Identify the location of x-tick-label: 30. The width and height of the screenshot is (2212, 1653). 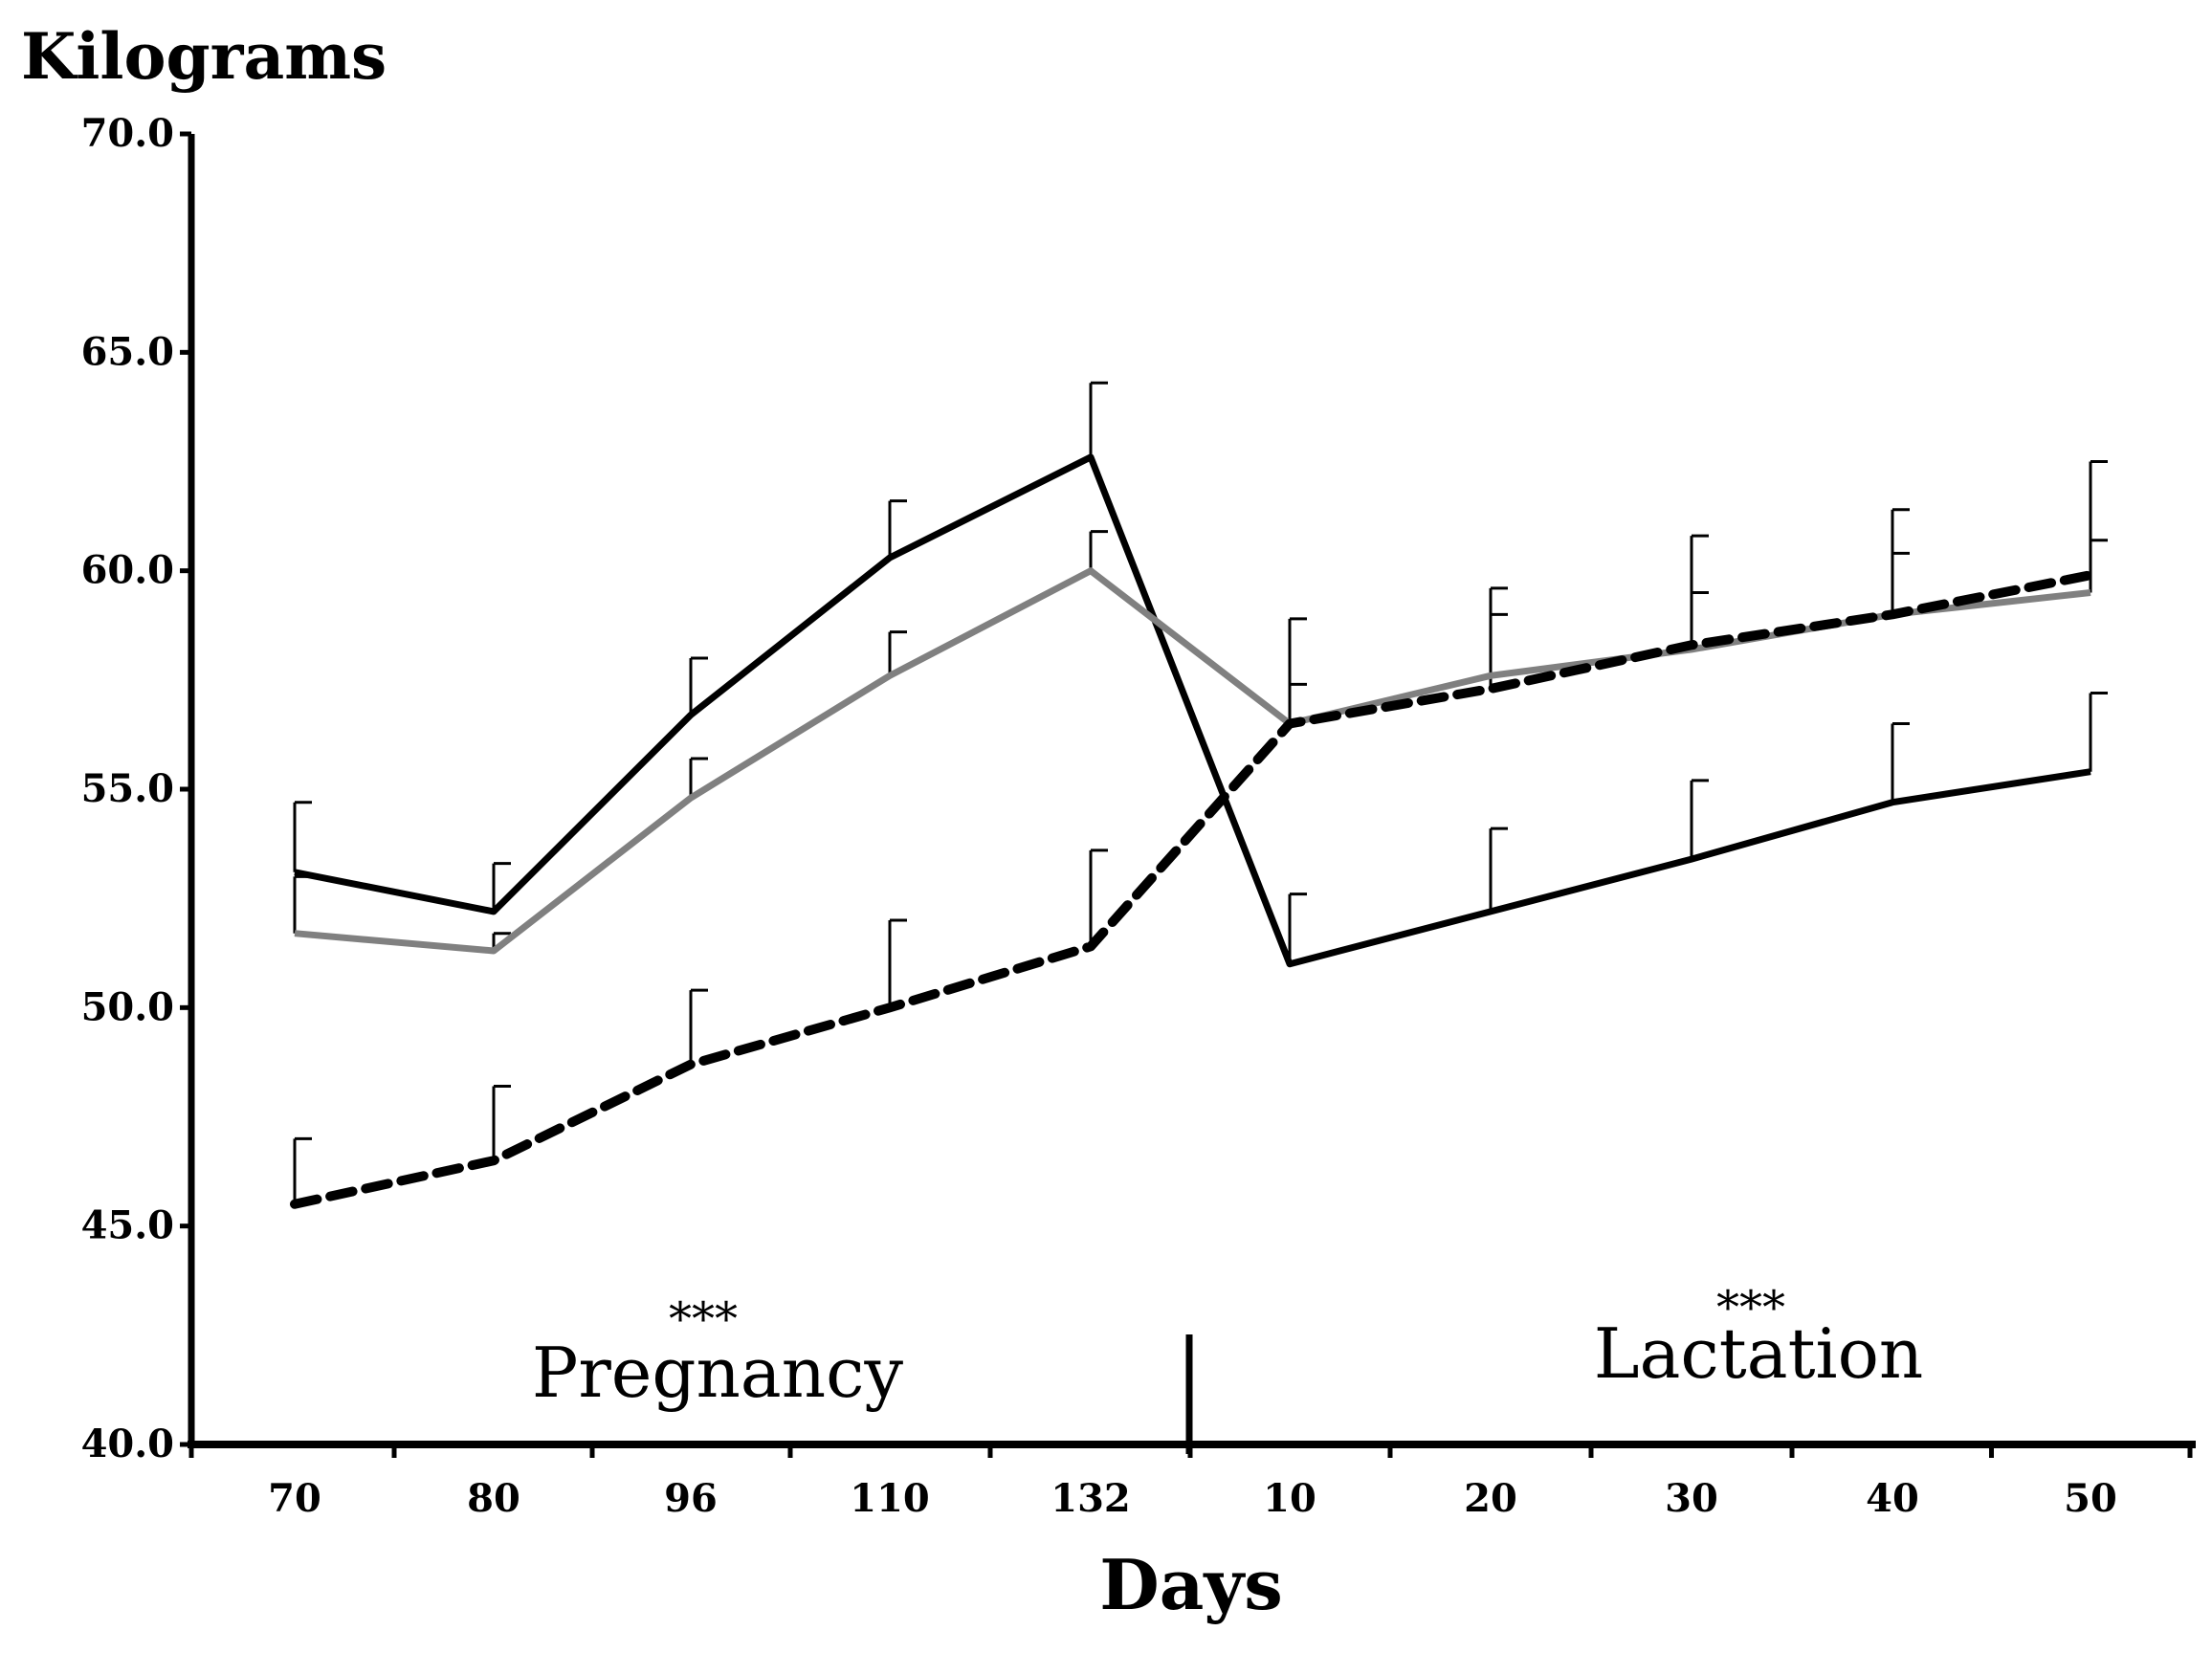
(1691, 1498).